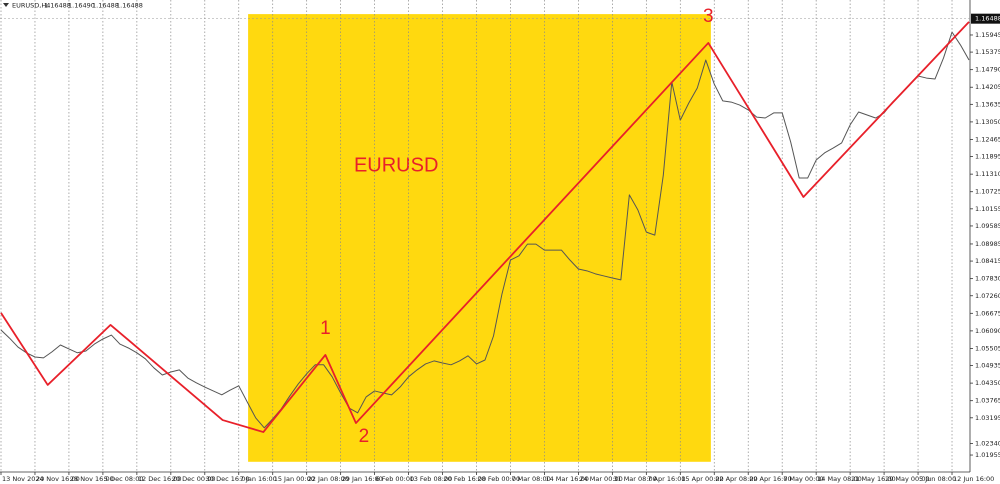  Describe the element at coordinates (973, 479) in the screenshot. I see `x-tick-label: 12 Jun 16:00` at that location.